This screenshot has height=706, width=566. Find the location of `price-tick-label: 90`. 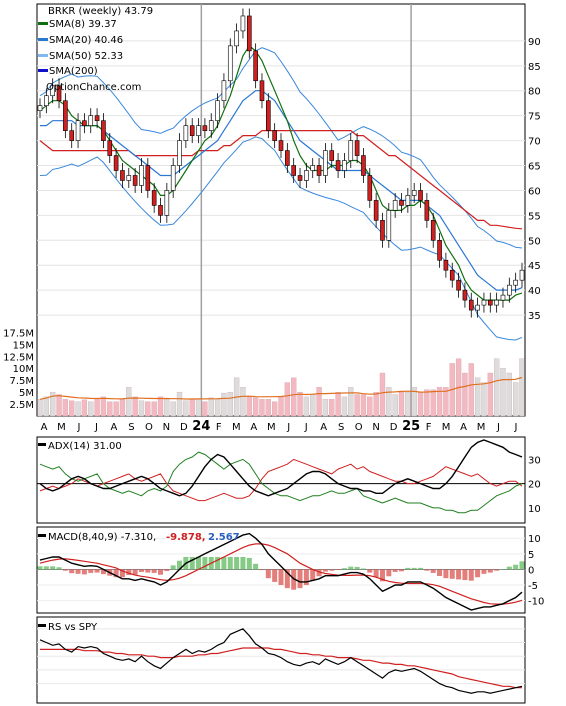

price-tick-label: 90 is located at coordinates (534, 42).